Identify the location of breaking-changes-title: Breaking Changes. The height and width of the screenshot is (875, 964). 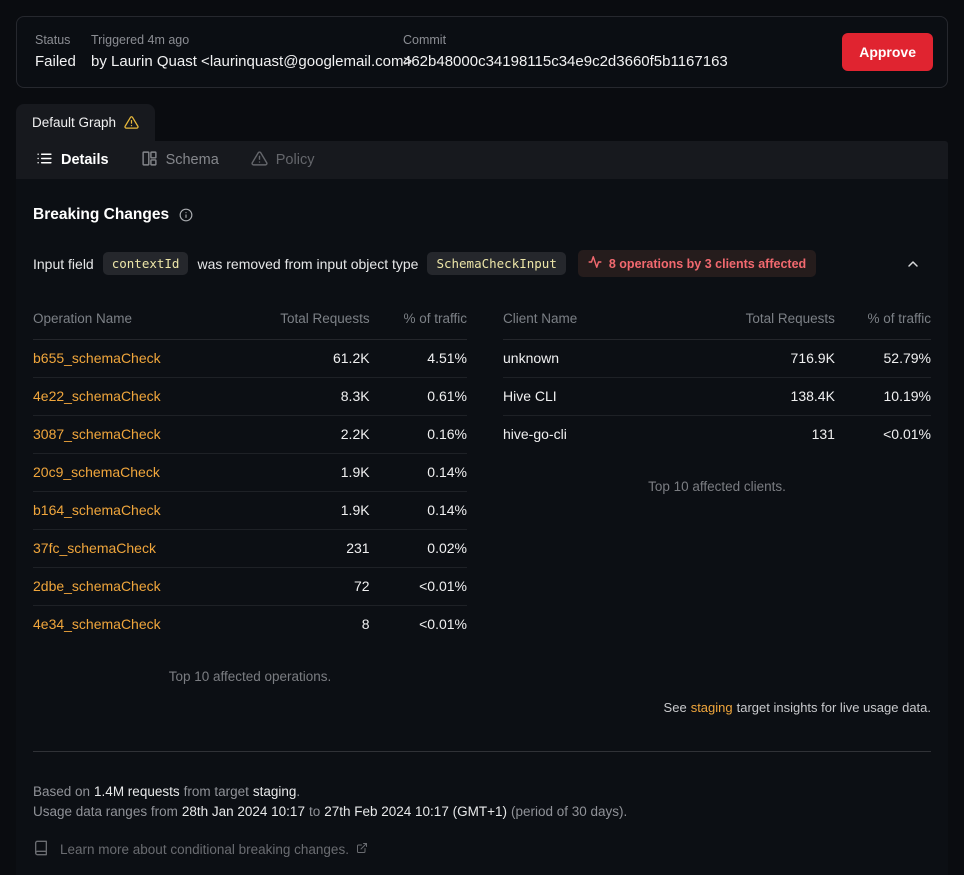
(101, 214).